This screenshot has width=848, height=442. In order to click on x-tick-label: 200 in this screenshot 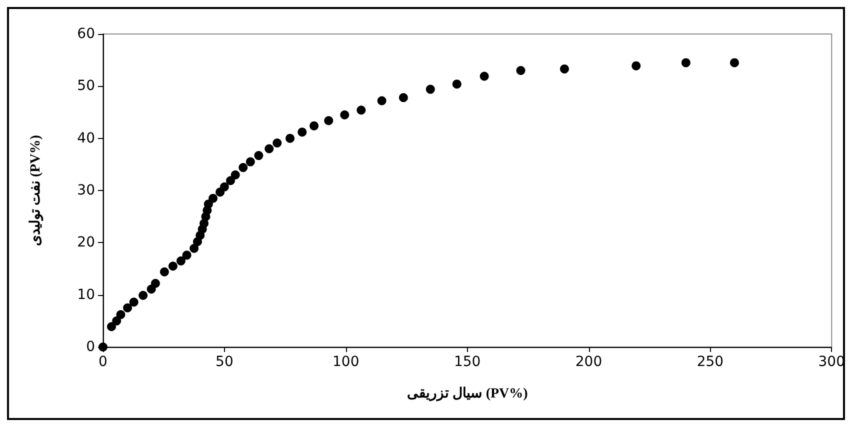, I will do `click(588, 362)`.